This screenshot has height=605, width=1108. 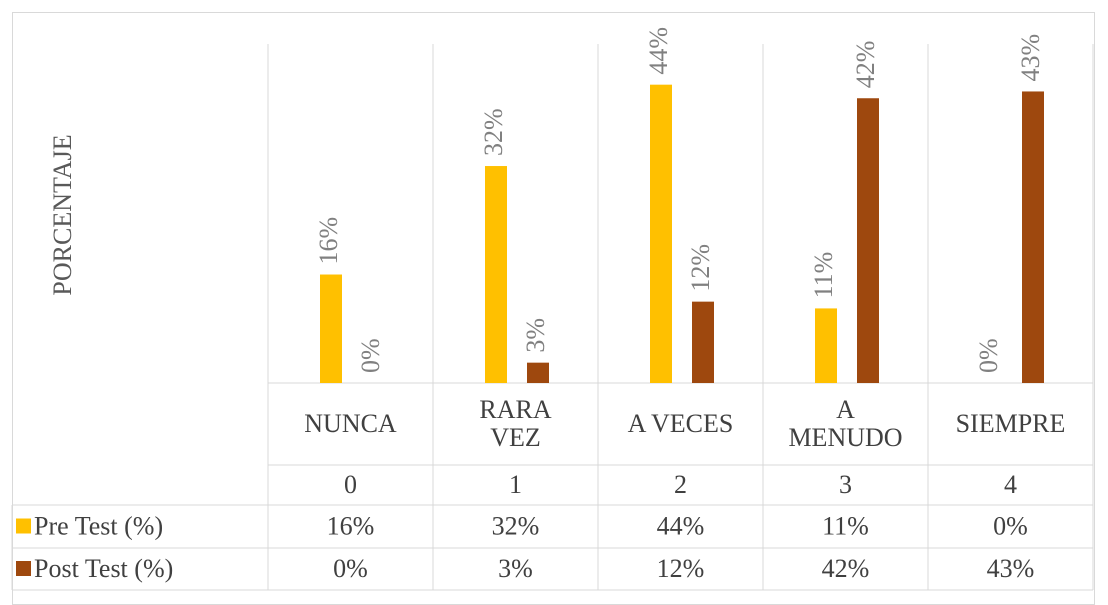 I want to click on table-value: 16%, so click(x=351, y=525).